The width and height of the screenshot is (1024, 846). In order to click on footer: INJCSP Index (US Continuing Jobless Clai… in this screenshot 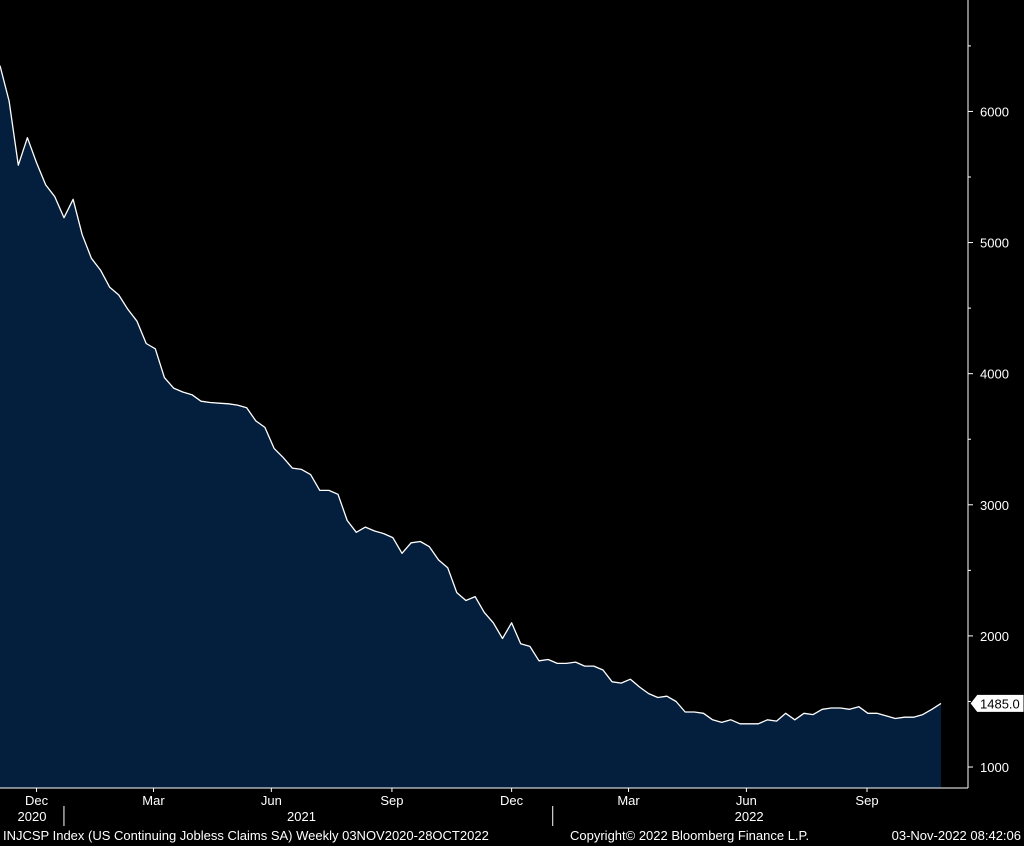, I will do `click(512, 836)`.